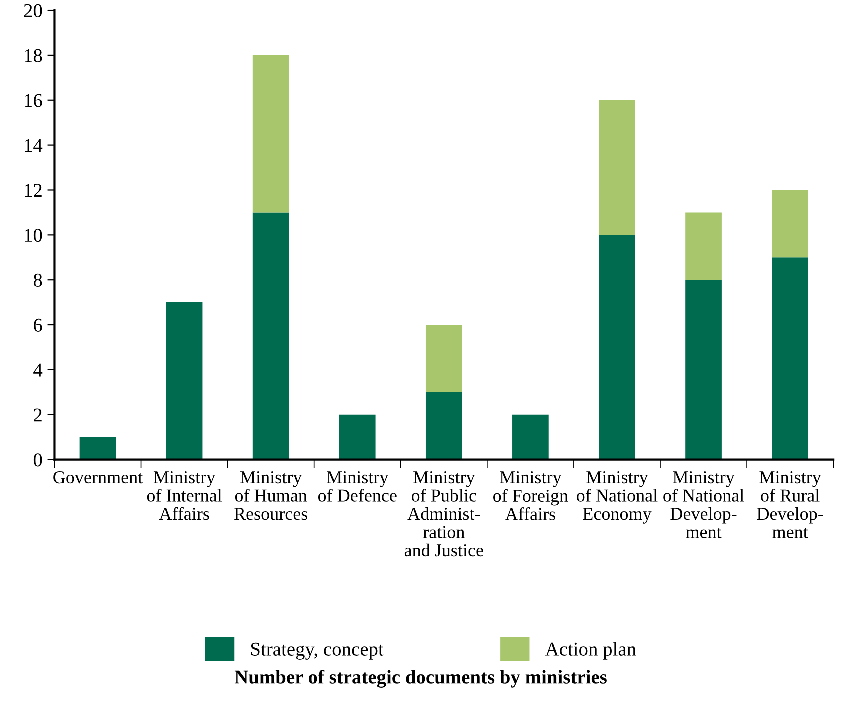 The height and width of the screenshot is (702, 842). I want to click on legend-label: Strategy, concept, so click(317, 651).